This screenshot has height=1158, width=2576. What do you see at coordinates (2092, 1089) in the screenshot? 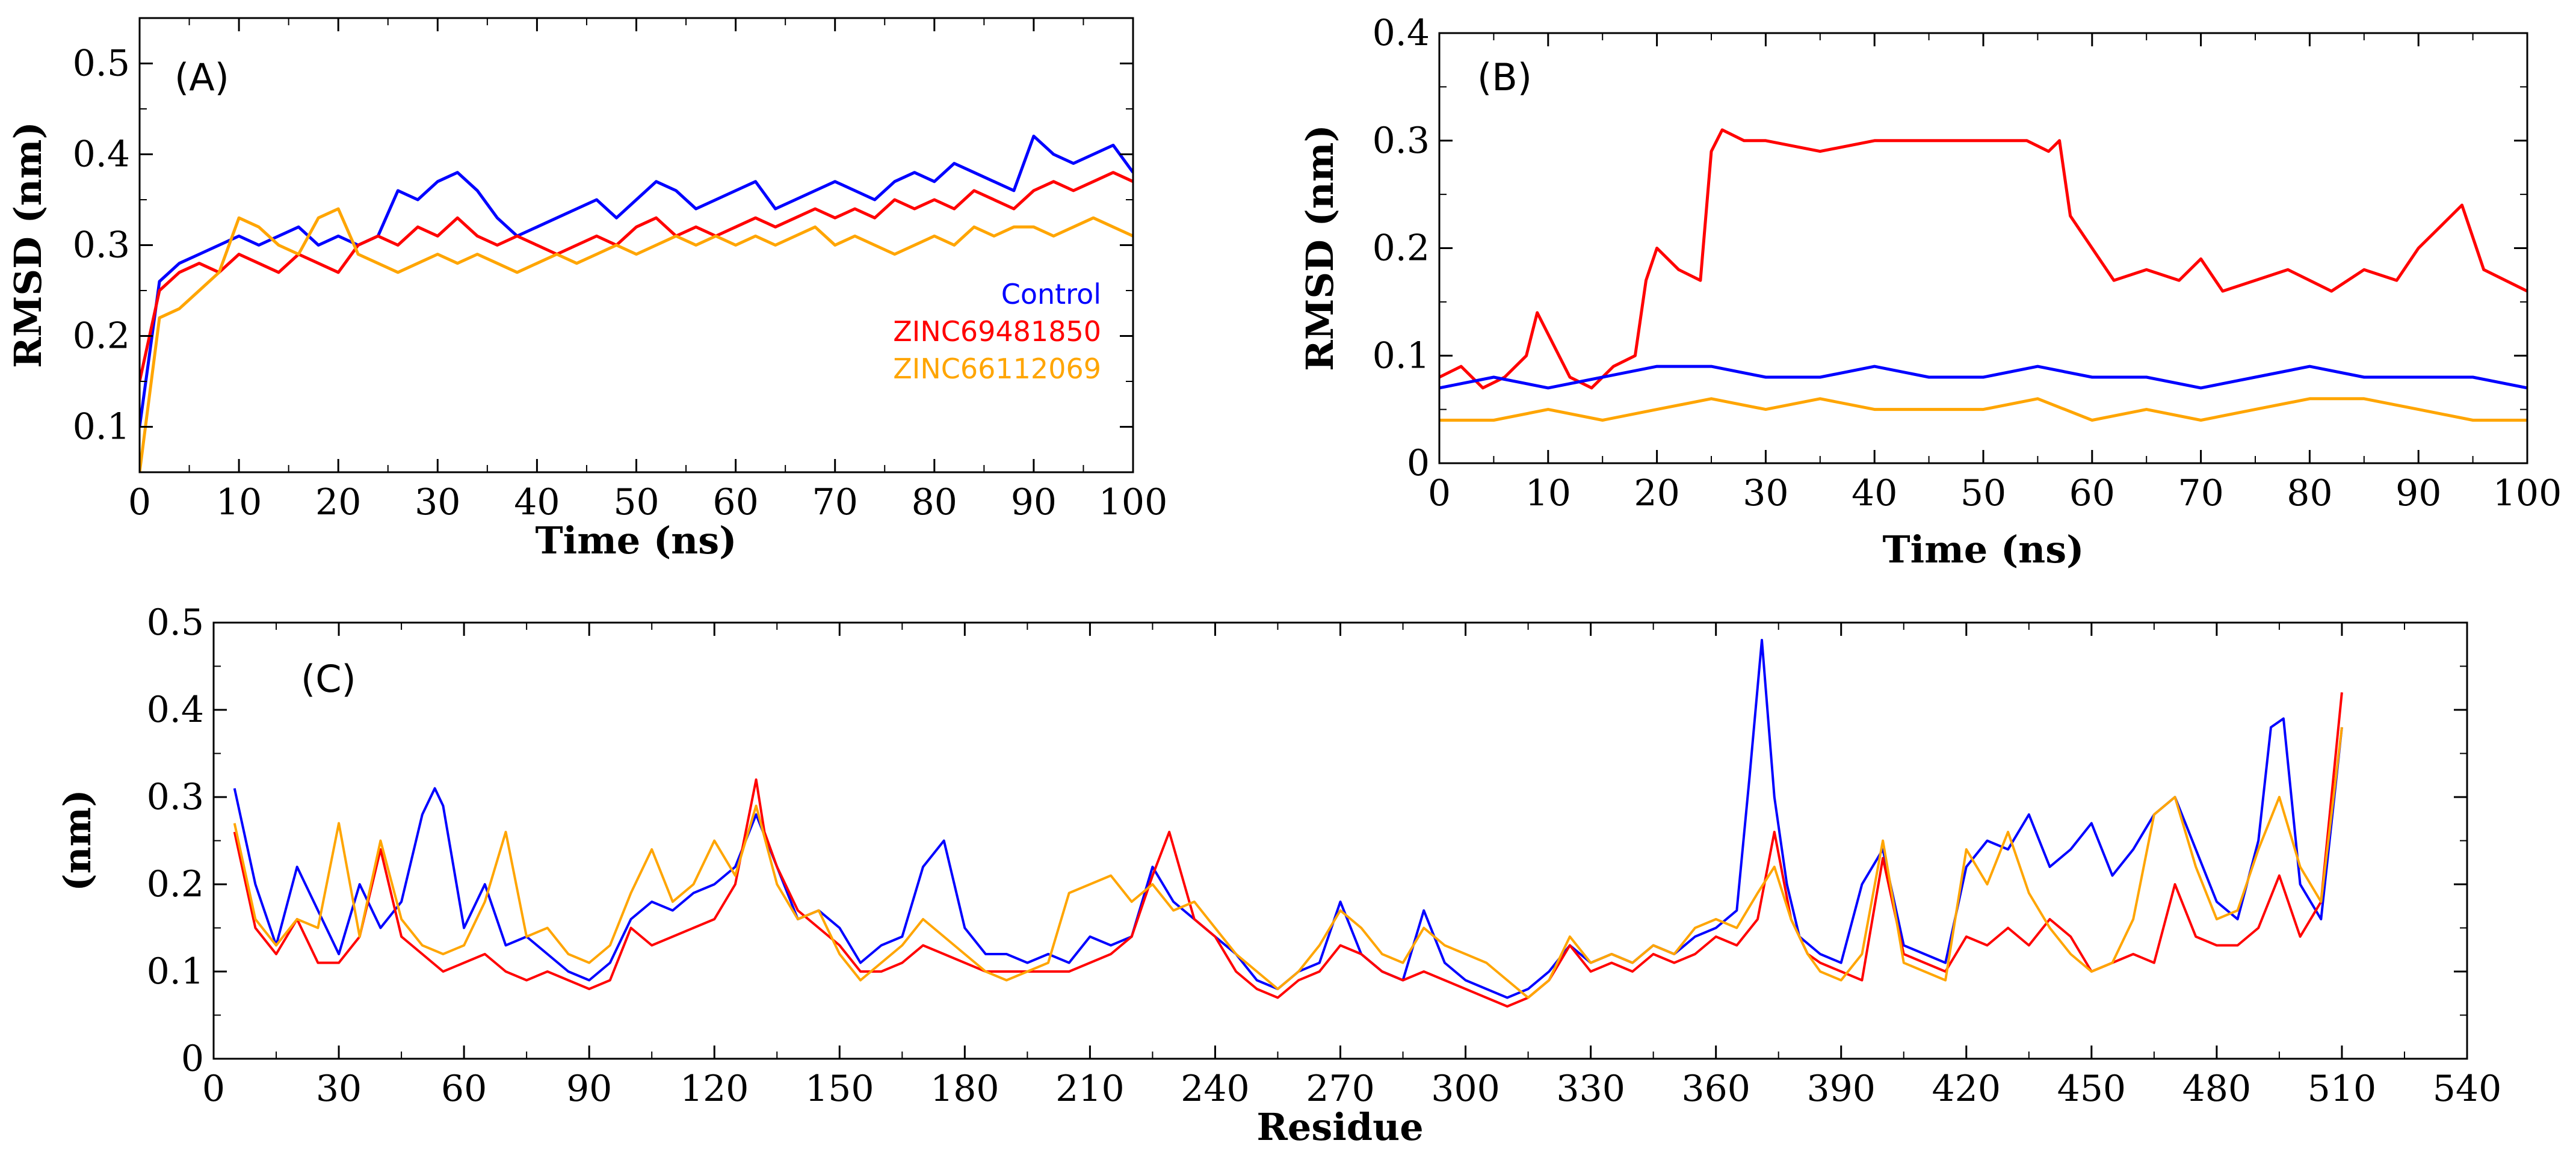
I see `x-tick-label: 450` at bounding box center [2092, 1089].